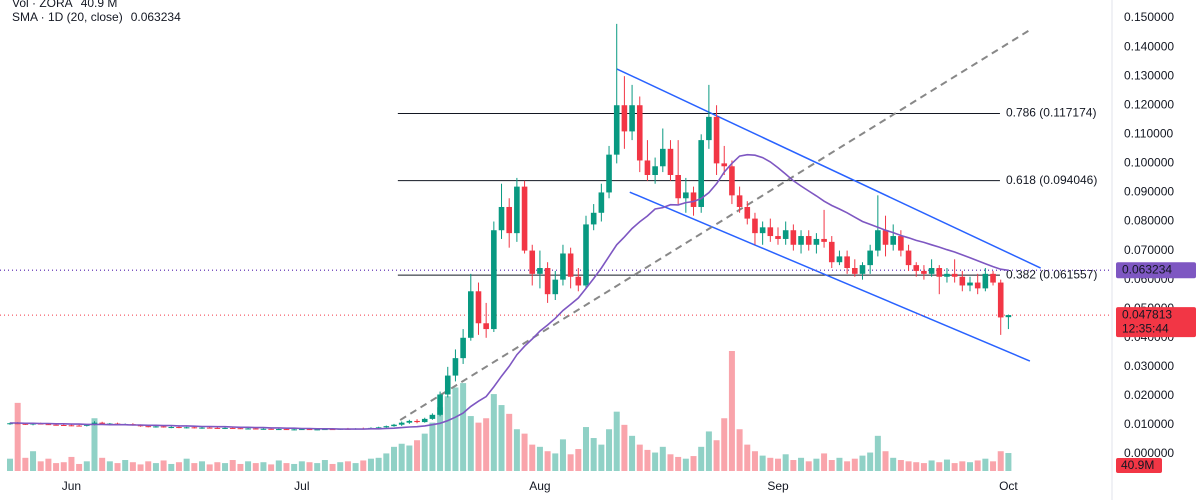 The width and height of the screenshot is (1200, 500). What do you see at coordinates (1139, 465) in the screenshot?
I see `volume-last-box` at bounding box center [1139, 465].